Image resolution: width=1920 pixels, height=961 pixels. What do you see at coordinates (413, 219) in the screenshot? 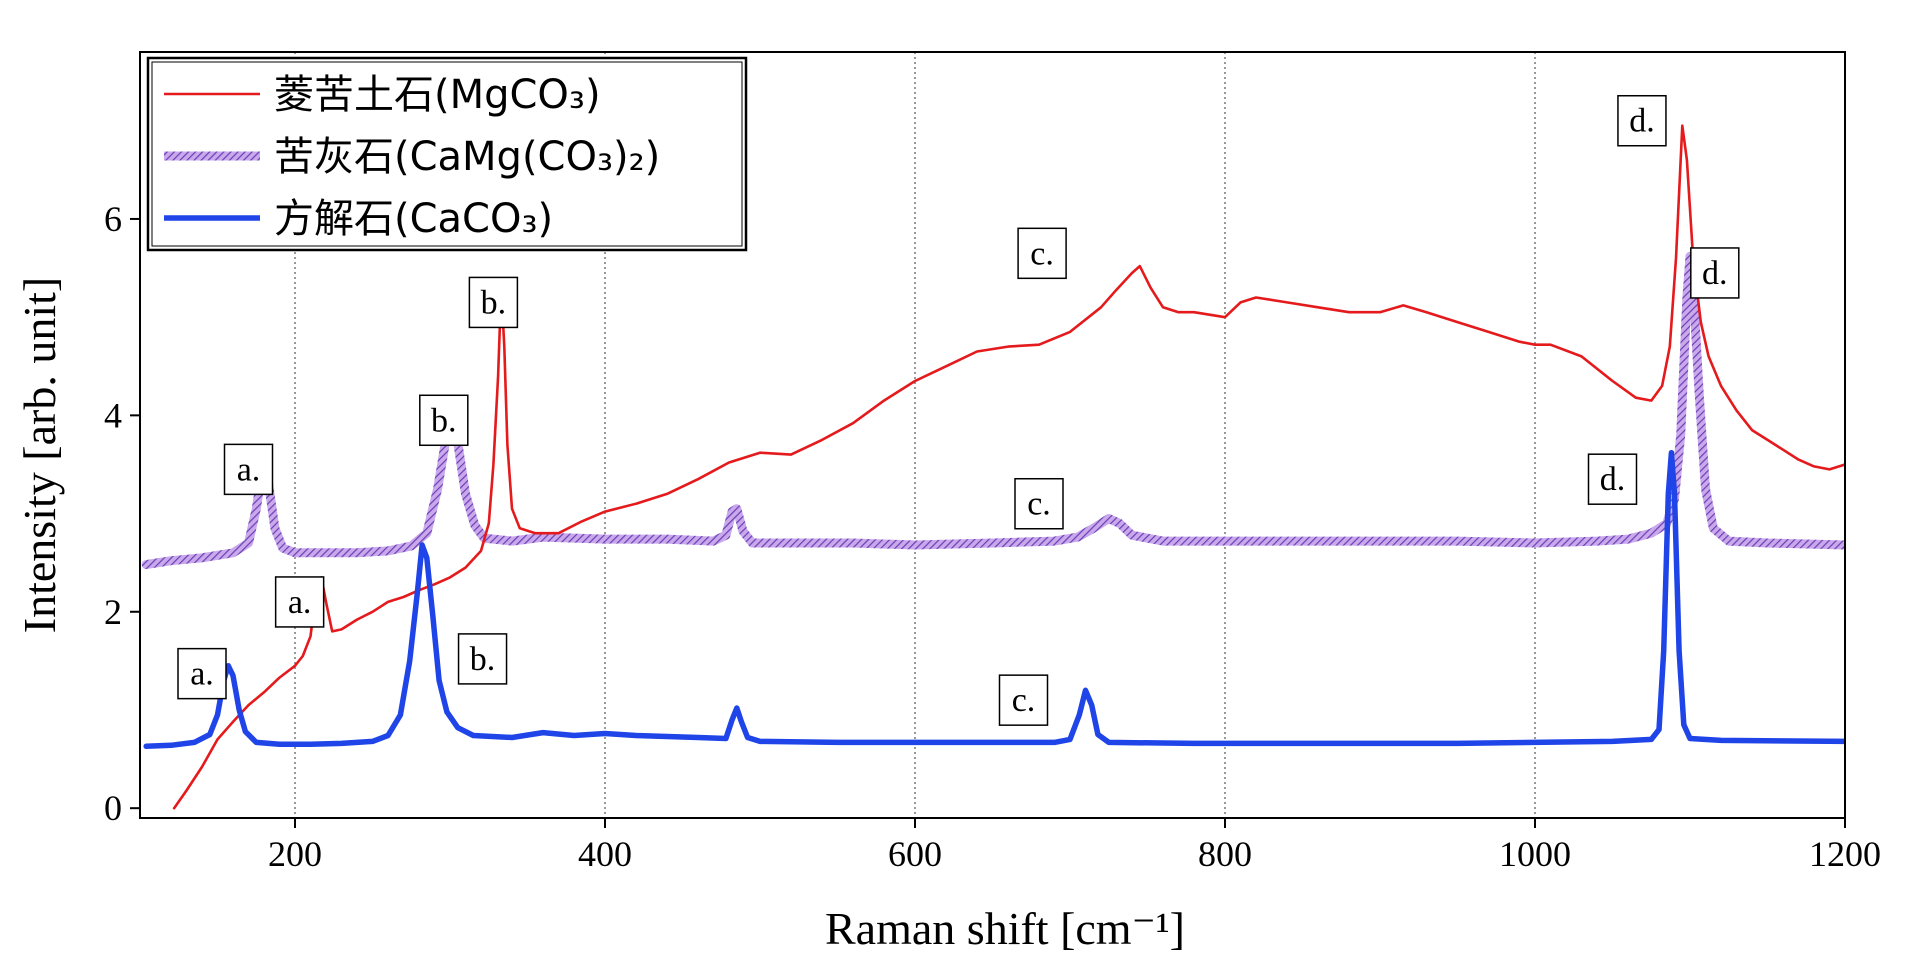
I see `legend-label: 方解石(CaCO₃)` at bounding box center [413, 219].